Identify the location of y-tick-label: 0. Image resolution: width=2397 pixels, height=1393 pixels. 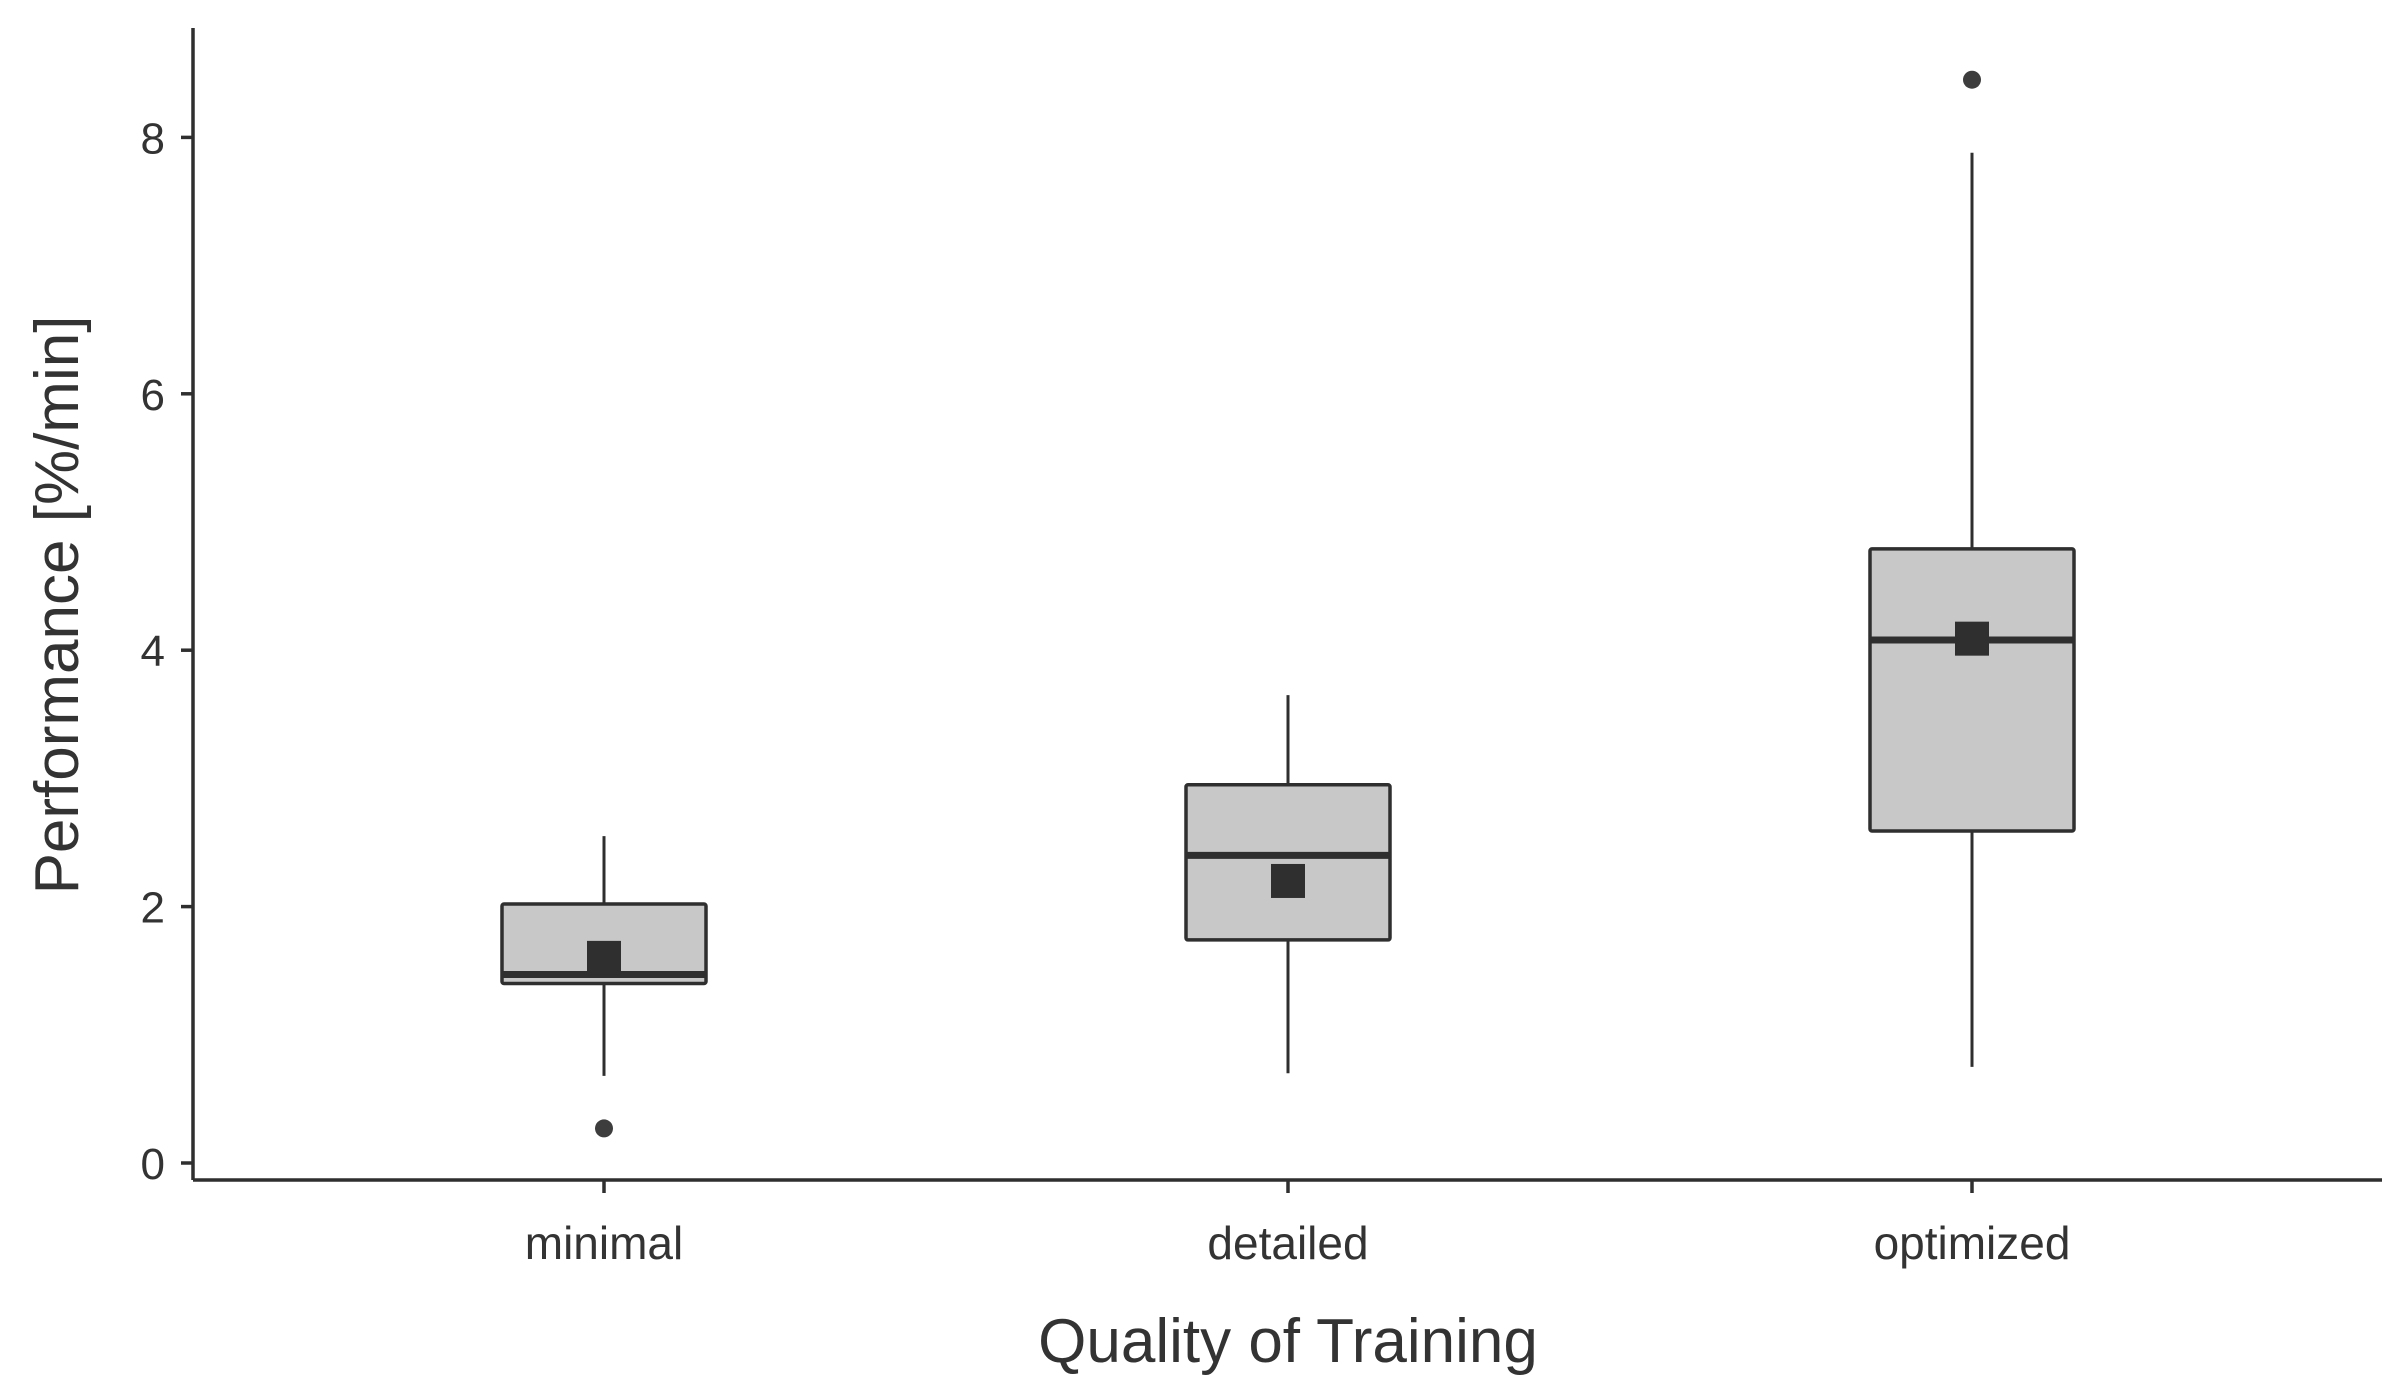
(153, 1164).